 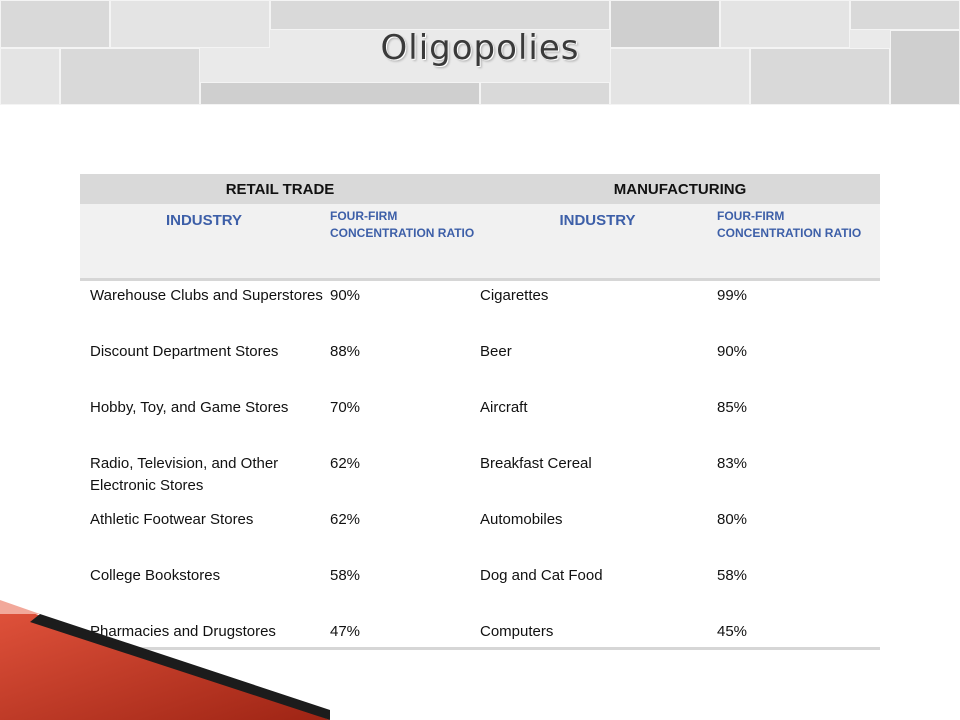 What do you see at coordinates (732, 463) in the screenshot?
I see `manufacturing-ratio-cell: 83%` at bounding box center [732, 463].